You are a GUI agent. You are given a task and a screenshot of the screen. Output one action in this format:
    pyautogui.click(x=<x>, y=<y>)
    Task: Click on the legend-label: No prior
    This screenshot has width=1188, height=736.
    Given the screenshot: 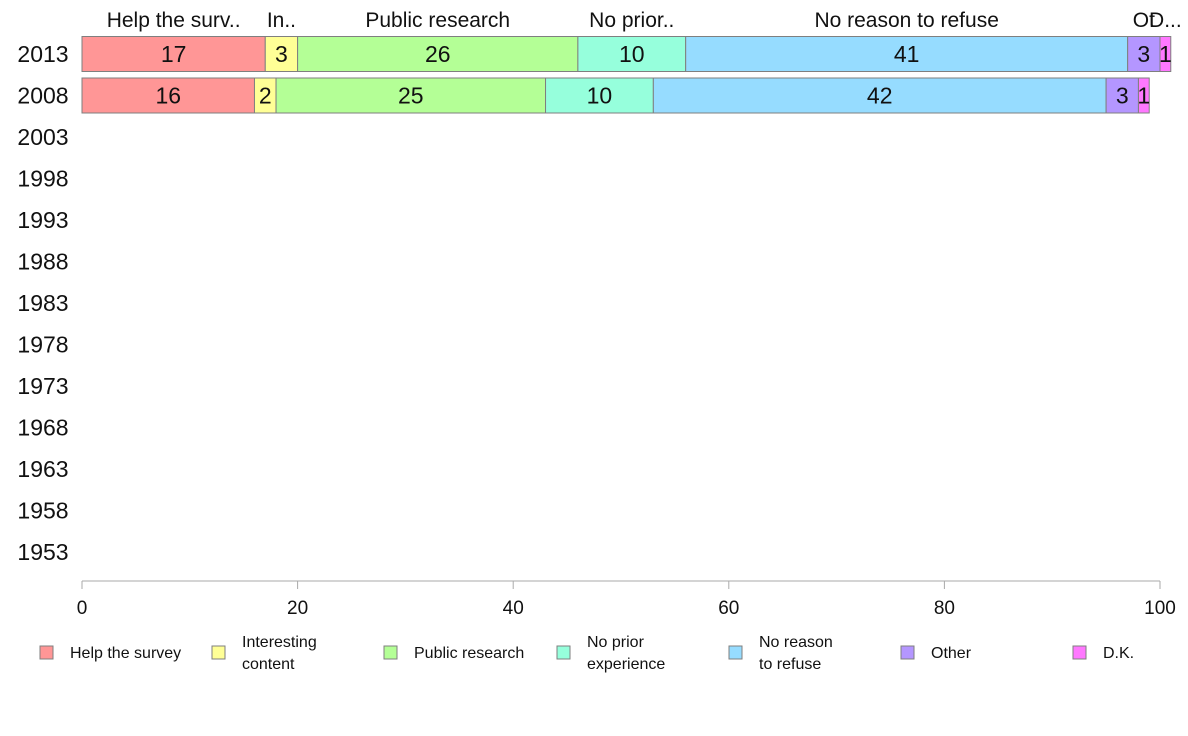 What is the action you would take?
    pyautogui.click(x=616, y=642)
    